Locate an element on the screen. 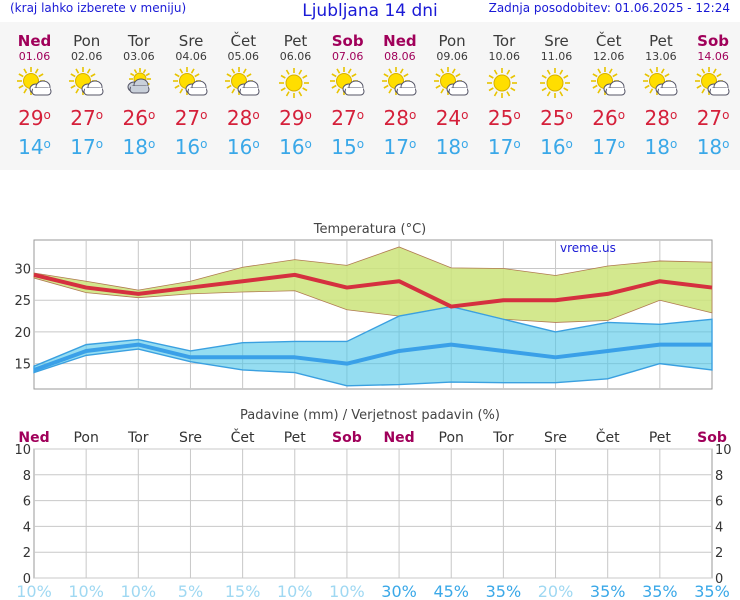 Image resolution: width=740 pixels, height=600 pixels. min-temperature: 16o is located at coordinates (556, 147).